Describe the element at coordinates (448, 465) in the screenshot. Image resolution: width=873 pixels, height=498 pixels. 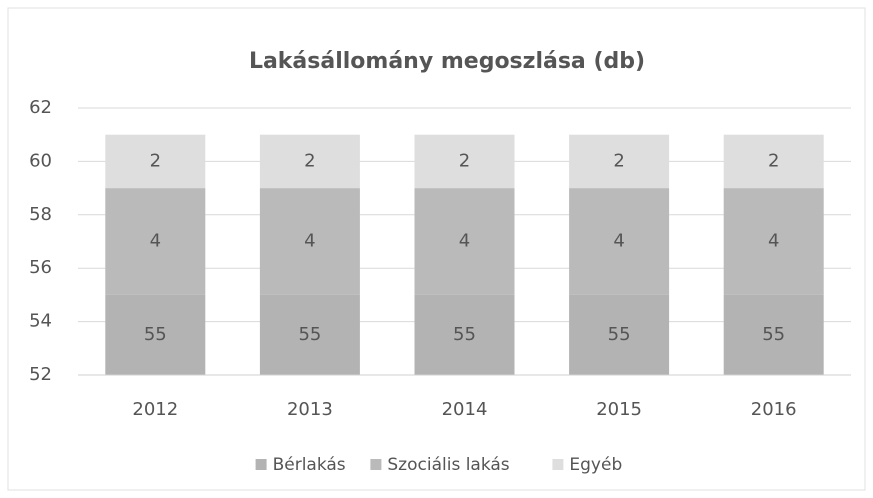
I see `legend-label: Szociális lakás` at that location.